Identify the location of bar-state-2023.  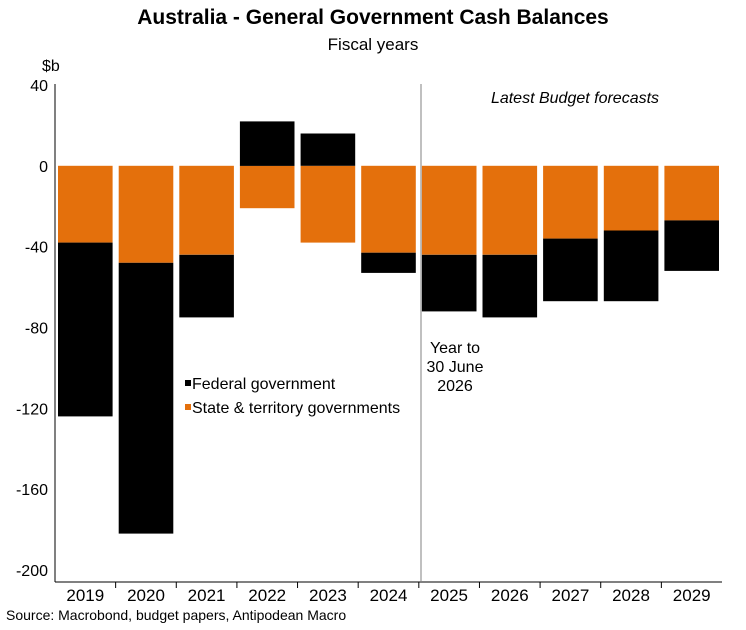
(328, 204).